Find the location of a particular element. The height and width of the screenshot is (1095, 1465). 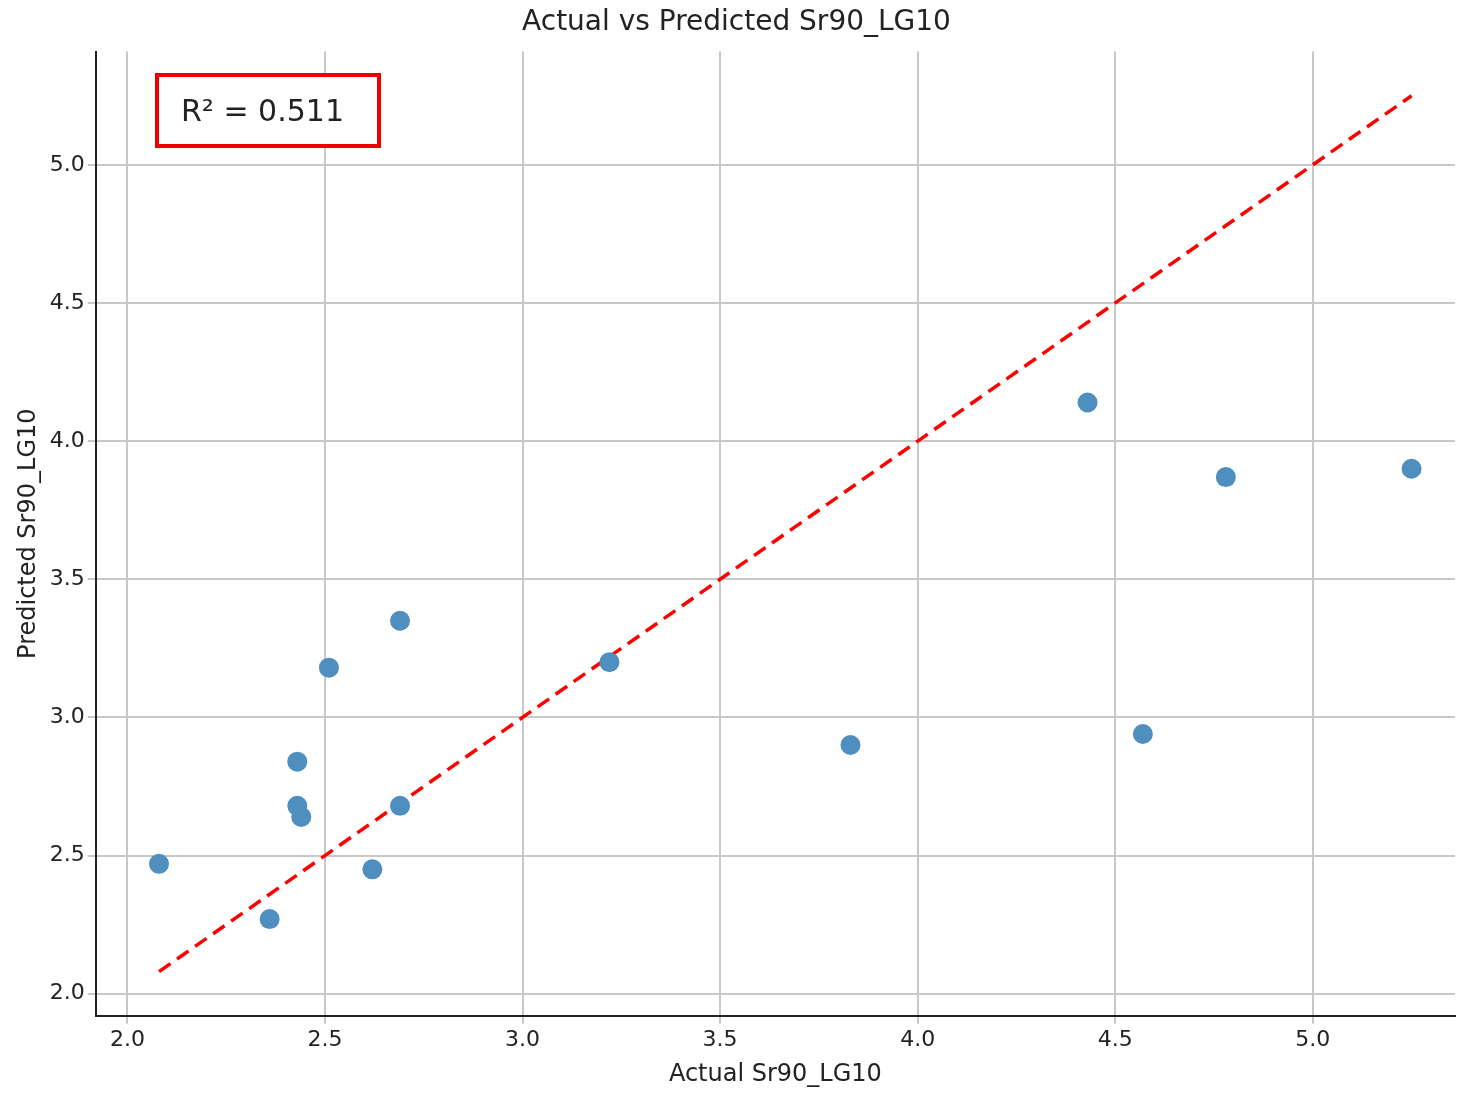

y-axis-title: Predicted Sr90_LG10 is located at coordinates (26, 533).